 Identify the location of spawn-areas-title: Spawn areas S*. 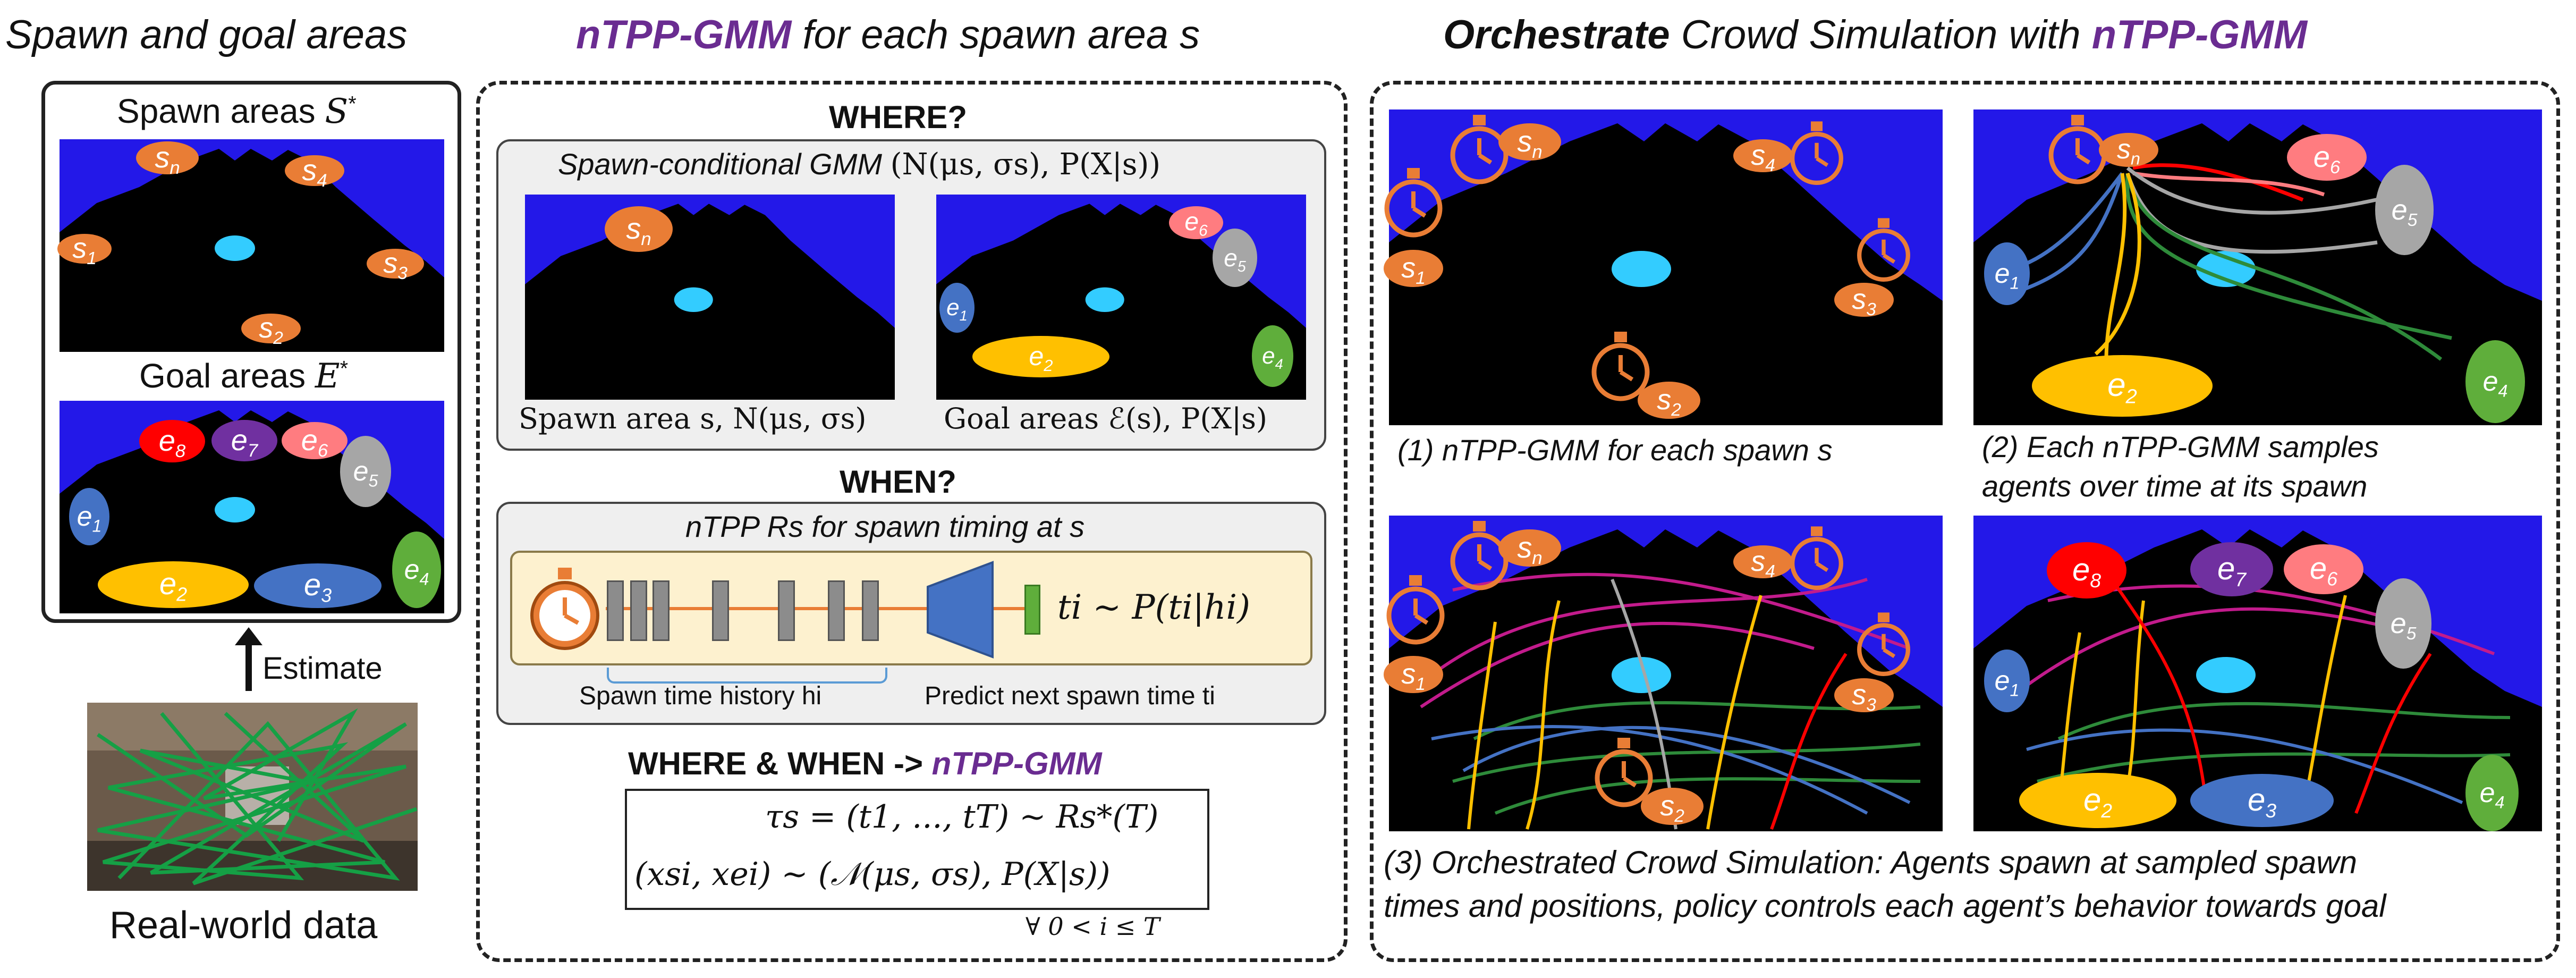
(237, 111).